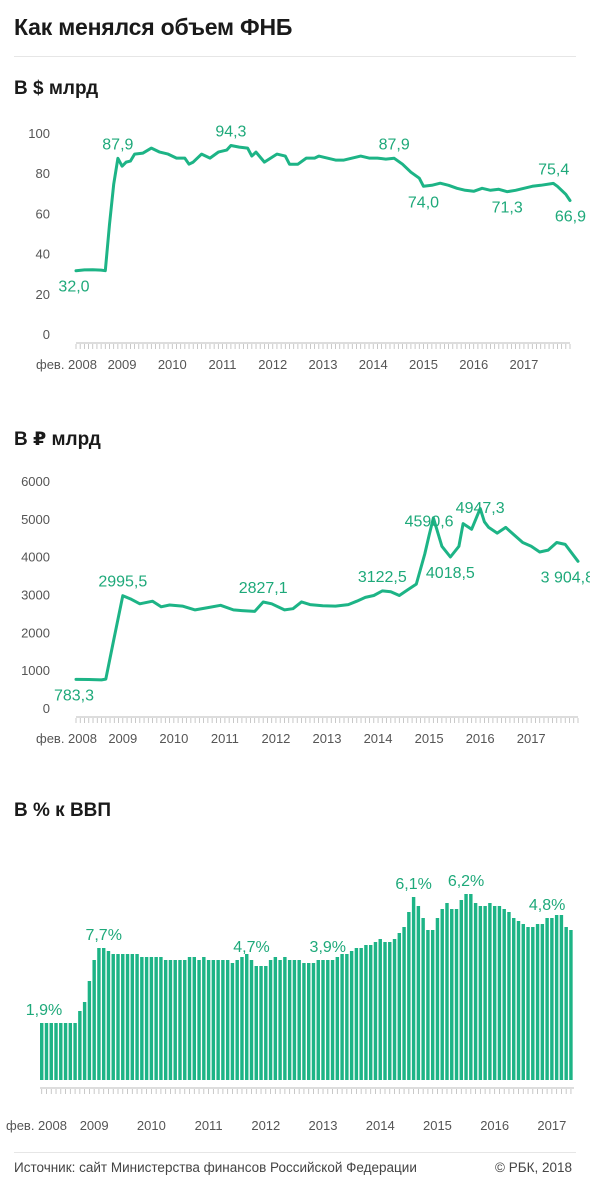 The width and height of the screenshot is (590, 1191). What do you see at coordinates (553, 169) in the screenshot?
I see `data-label: 75,4` at bounding box center [553, 169].